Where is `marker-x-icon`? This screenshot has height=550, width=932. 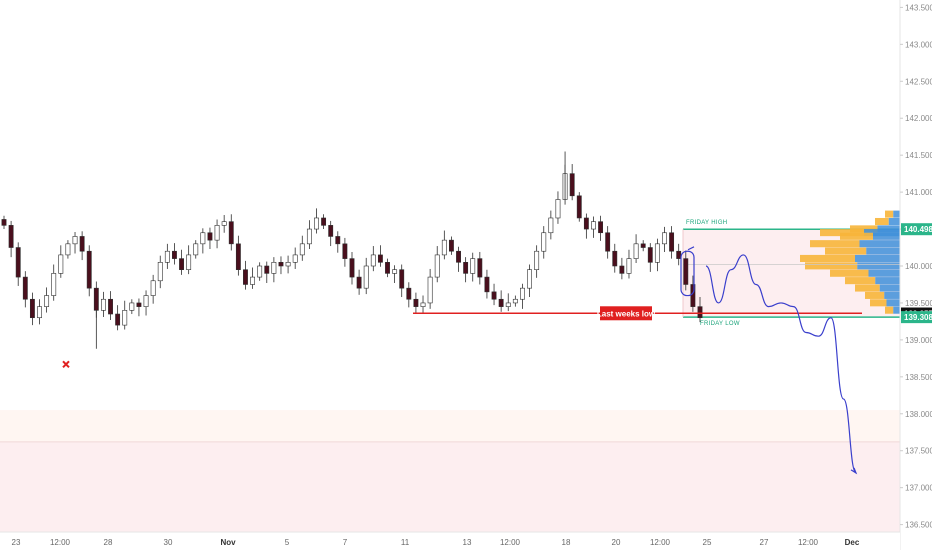 marker-x-icon is located at coordinates (66, 364).